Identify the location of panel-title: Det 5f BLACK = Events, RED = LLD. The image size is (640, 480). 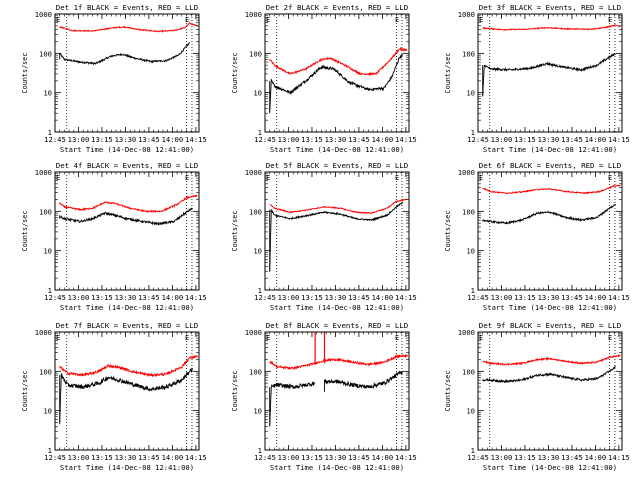
(337, 165).